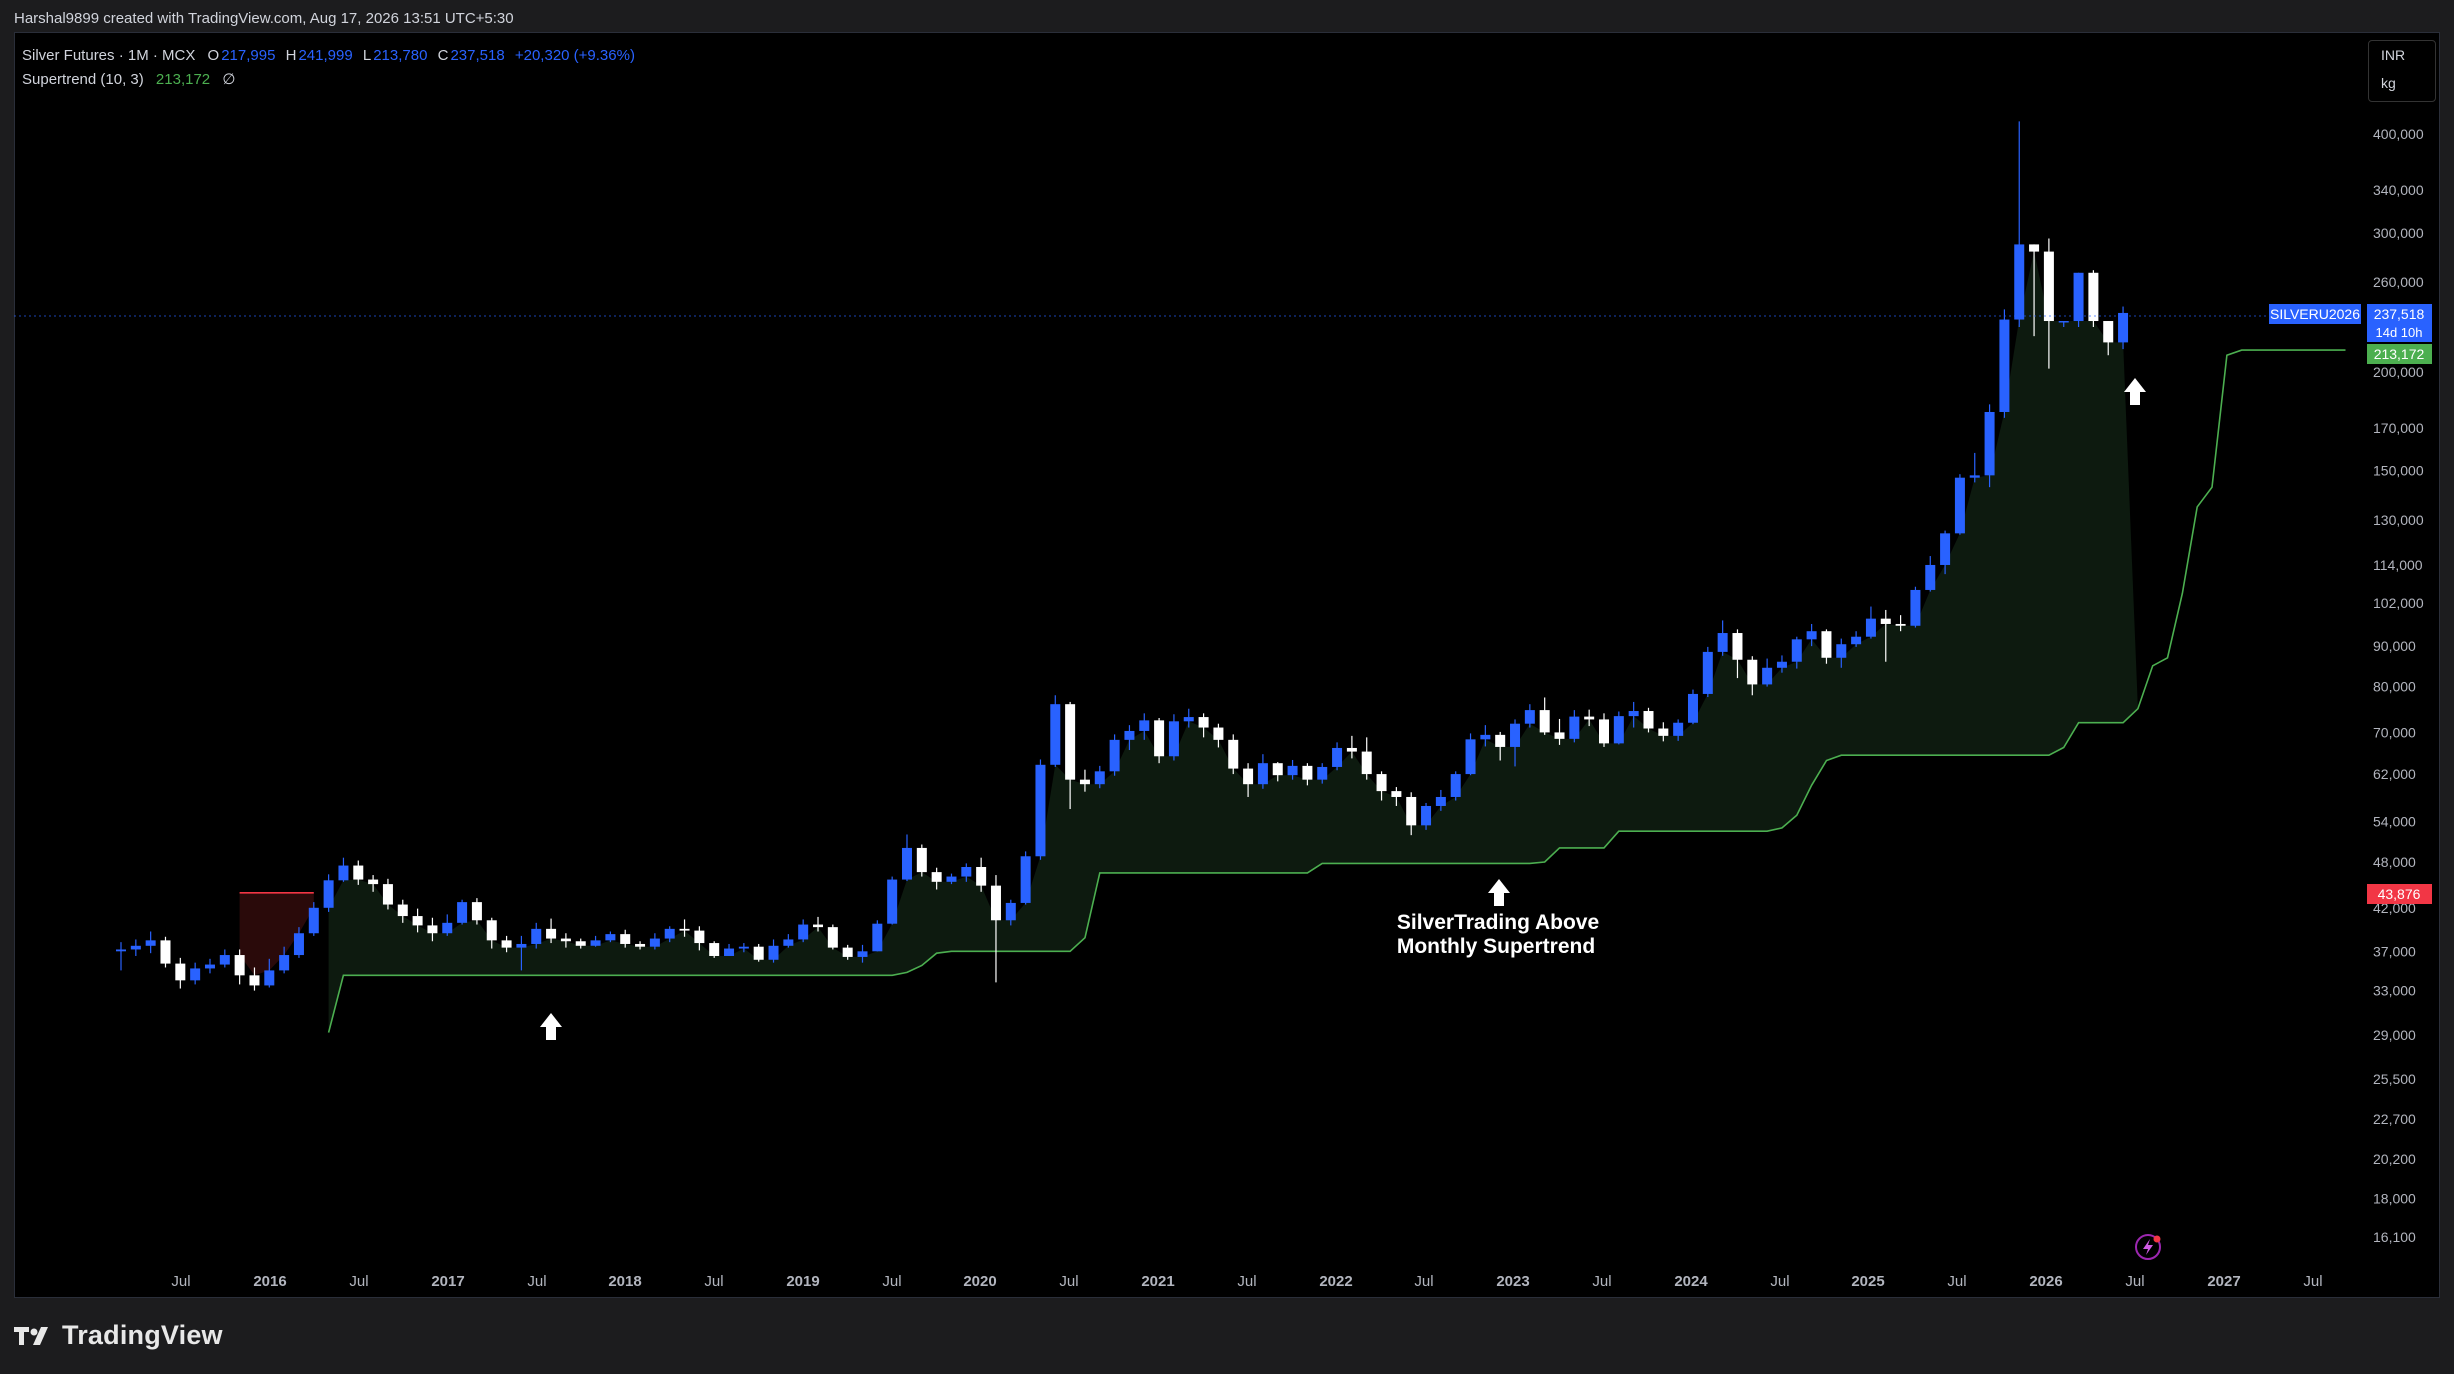 The image size is (2454, 1374). What do you see at coordinates (2402, 71) in the screenshot?
I see `currency-unit-box: INR kg` at bounding box center [2402, 71].